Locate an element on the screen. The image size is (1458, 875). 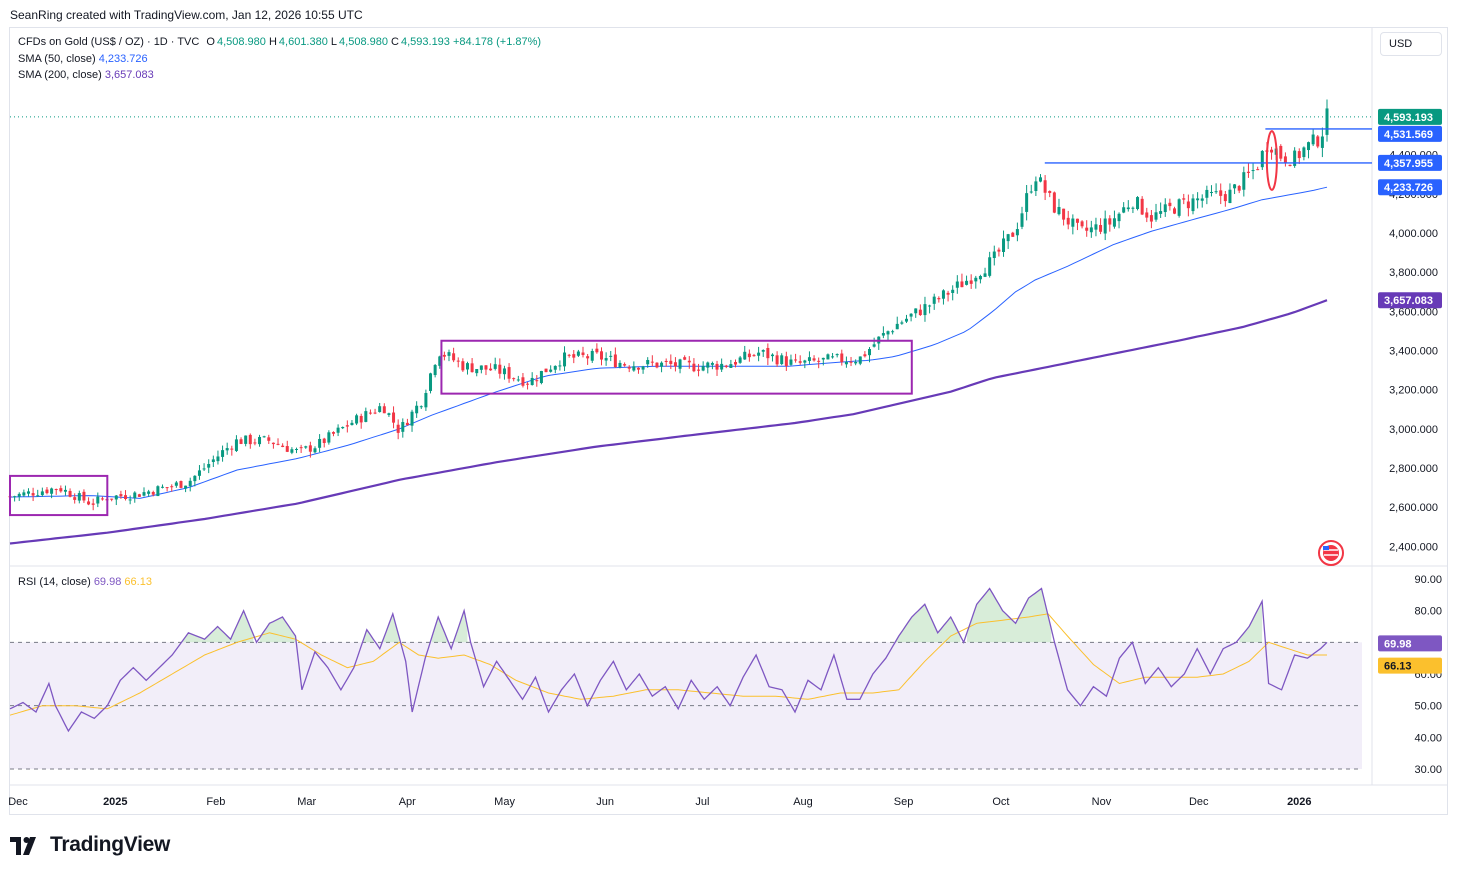
sma50-value: 4,233.726 is located at coordinates (123, 59).